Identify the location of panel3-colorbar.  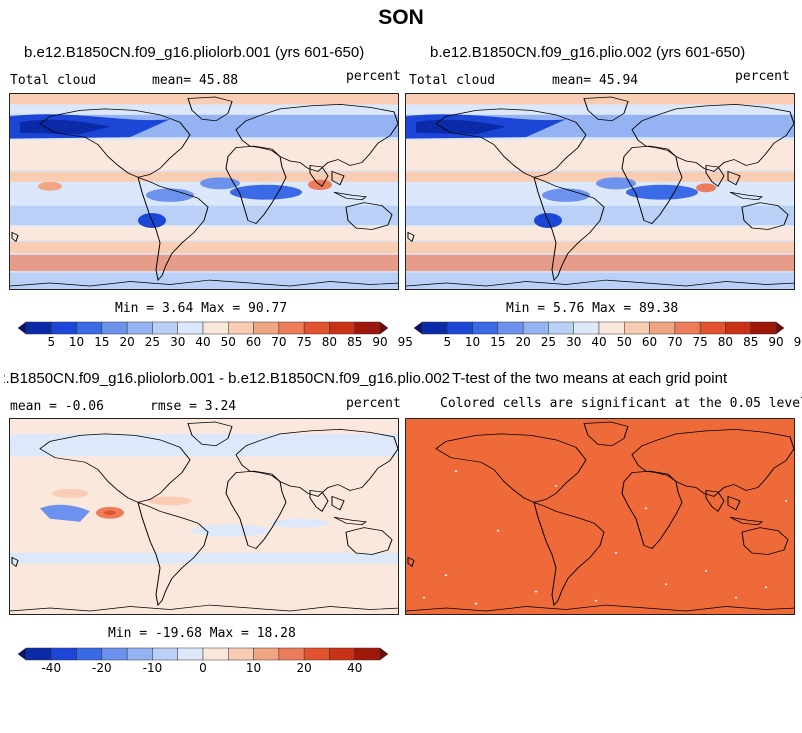
(203, 654).